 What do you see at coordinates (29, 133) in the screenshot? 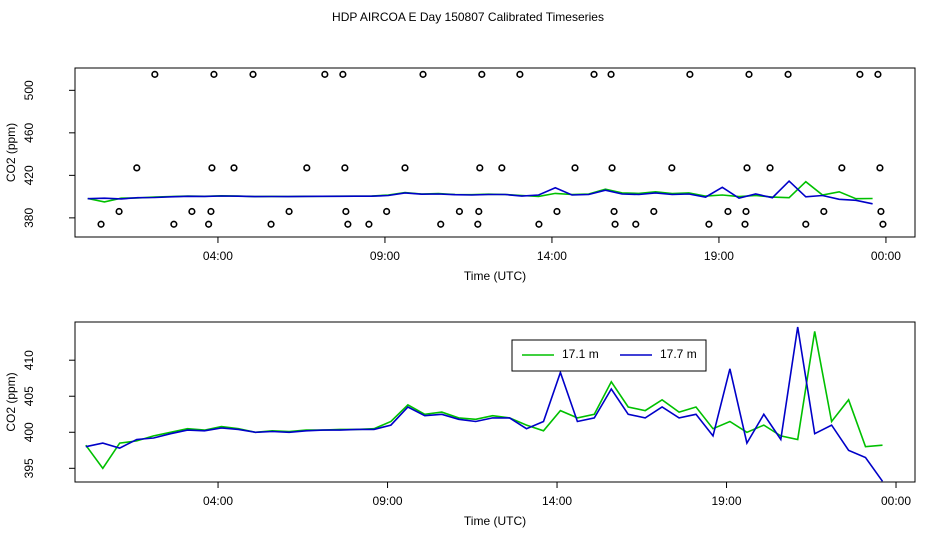
I see `y-tick-label: 460` at bounding box center [29, 133].